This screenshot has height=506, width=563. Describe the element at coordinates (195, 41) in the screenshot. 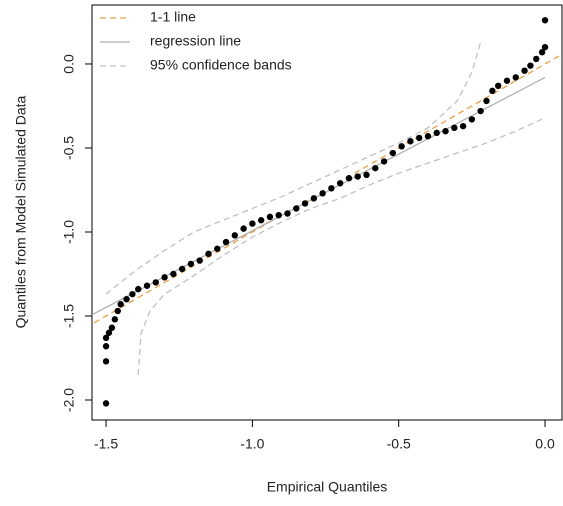

I see `legend-label: regression line` at that location.